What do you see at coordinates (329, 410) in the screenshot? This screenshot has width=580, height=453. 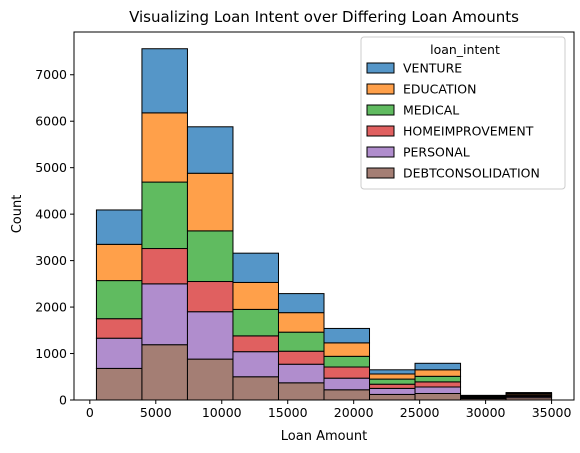 I see `x-axis: 0 5000 10000 15000 20000 25000 30000 35000` at bounding box center [329, 410].